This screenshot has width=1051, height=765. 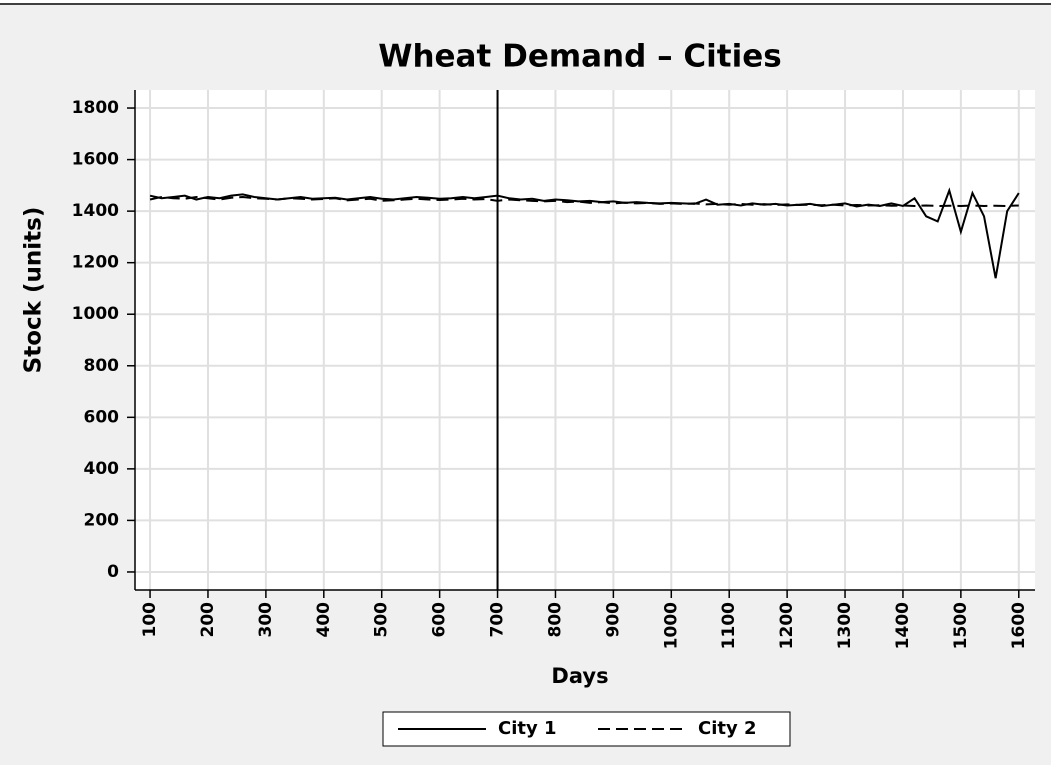 What do you see at coordinates (208, 620) in the screenshot?
I see `x-tick-label: 200` at bounding box center [208, 620].